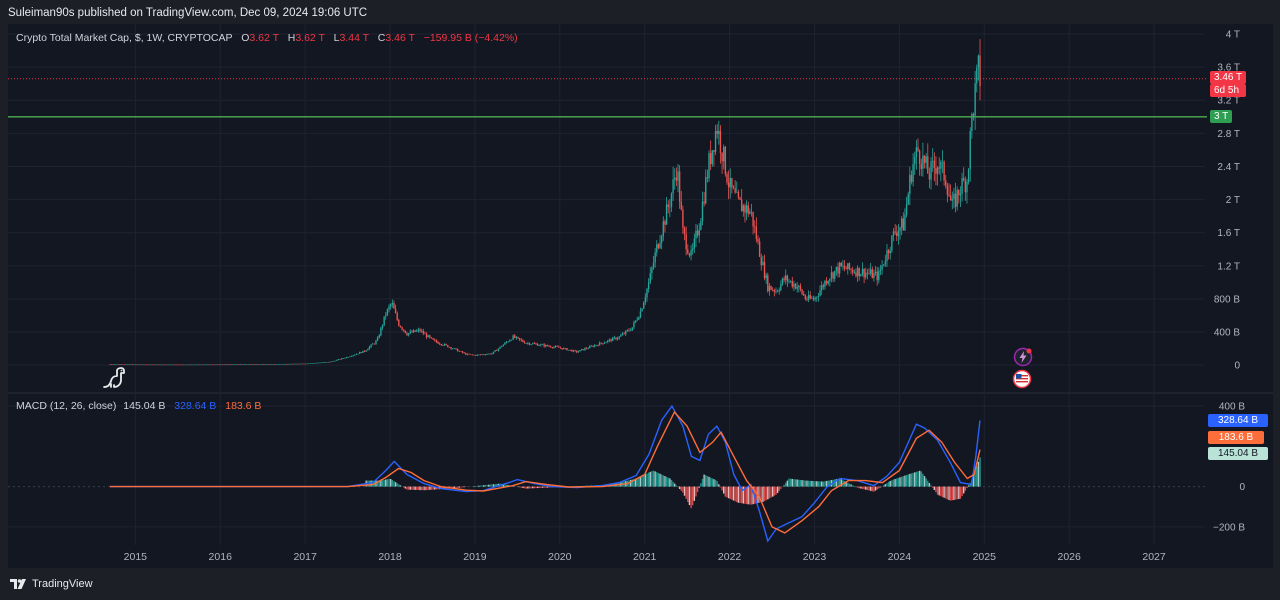 Image resolution: width=1280 pixels, height=600 pixels. Describe the element at coordinates (1228, 90) in the screenshot. I see `bar-countdown-badge: 6d 5h` at that location.